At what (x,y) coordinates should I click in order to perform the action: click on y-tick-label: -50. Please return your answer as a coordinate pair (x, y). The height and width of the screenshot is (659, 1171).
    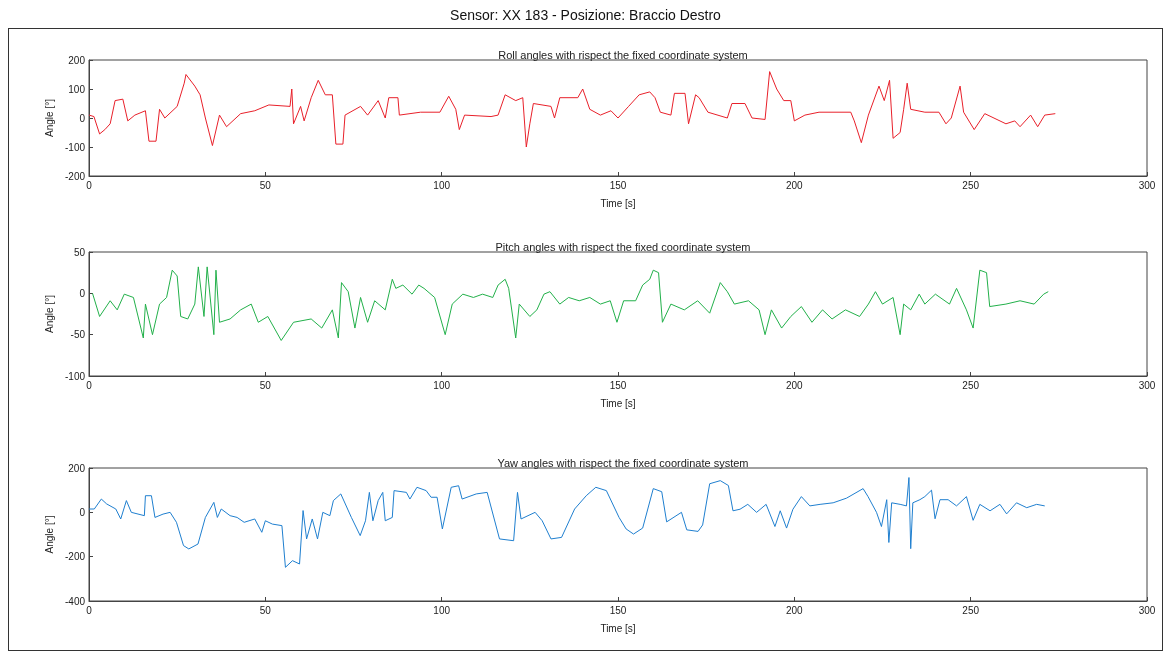
    Looking at the image, I should click on (78, 335).